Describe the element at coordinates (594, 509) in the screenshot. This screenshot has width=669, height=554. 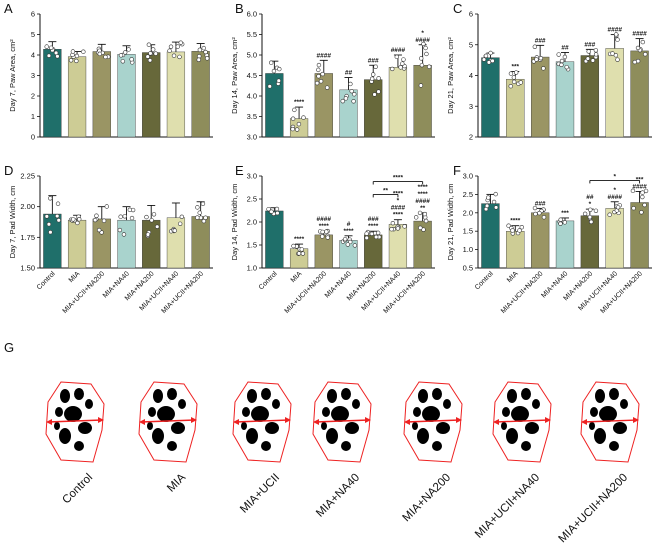
I see `paw-label: MIA+UCII+NA200` at that location.